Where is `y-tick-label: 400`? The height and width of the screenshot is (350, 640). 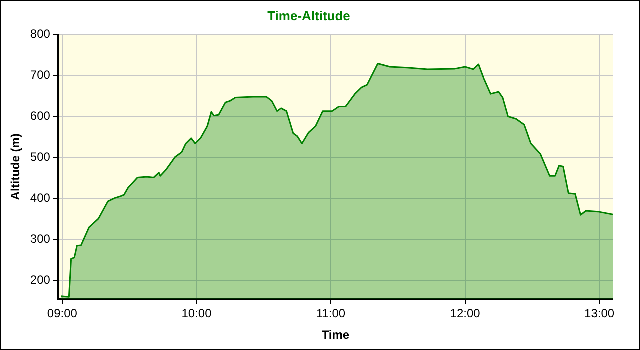
y-tick-label: 400 is located at coordinates (40, 198).